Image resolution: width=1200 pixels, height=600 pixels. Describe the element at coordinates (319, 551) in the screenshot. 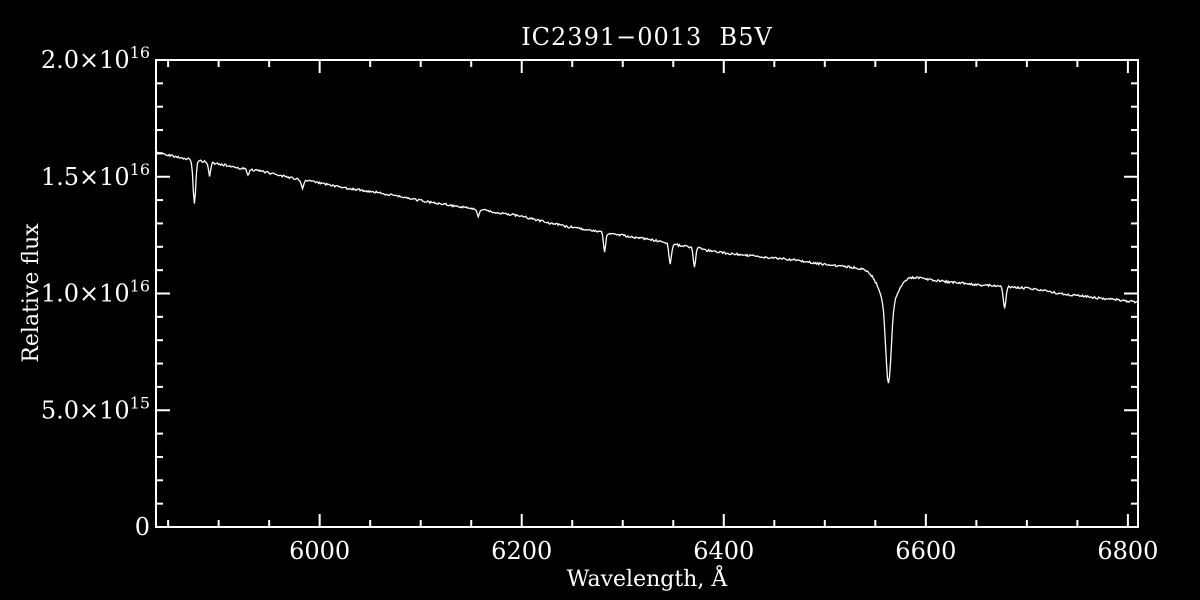

I see `x-tick-label: 6000` at that location.